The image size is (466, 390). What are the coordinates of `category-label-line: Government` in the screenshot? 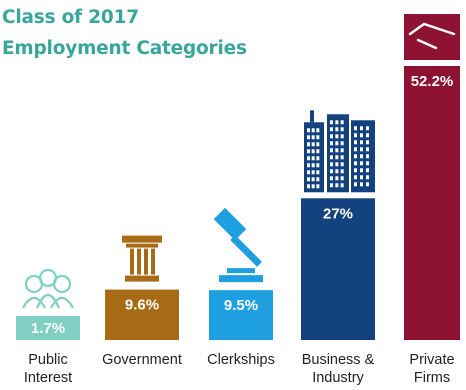 It's located at (142, 360).